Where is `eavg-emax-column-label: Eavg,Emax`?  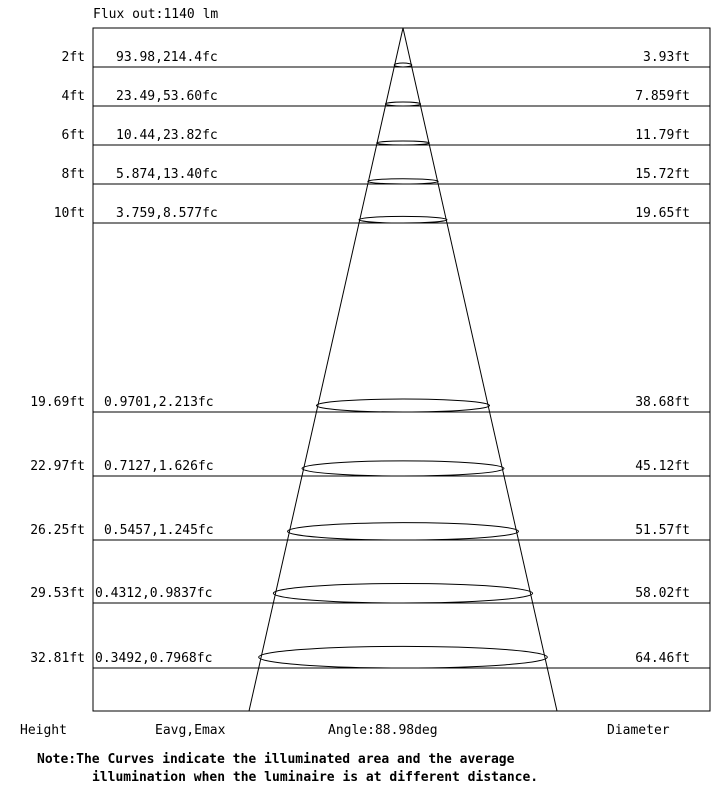
eavg-emax-column-label: Eavg,Emax is located at coordinates (190, 730).